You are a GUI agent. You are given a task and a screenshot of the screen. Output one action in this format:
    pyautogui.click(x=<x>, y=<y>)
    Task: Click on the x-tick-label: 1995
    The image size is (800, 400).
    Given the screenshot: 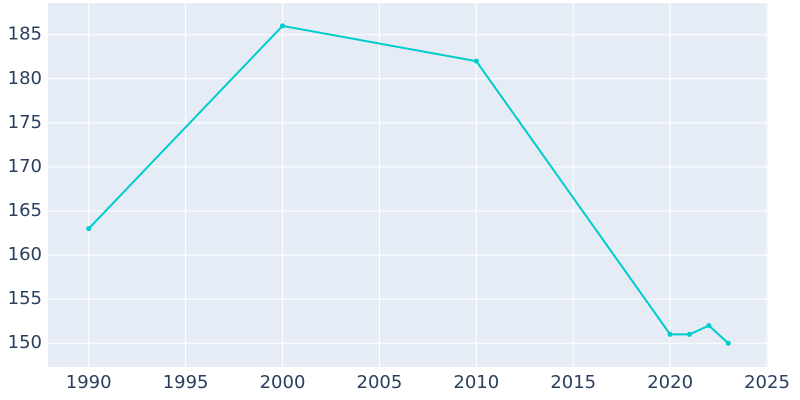 What is the action you would take?
    pyautogui.click(x=186, y=382)
    